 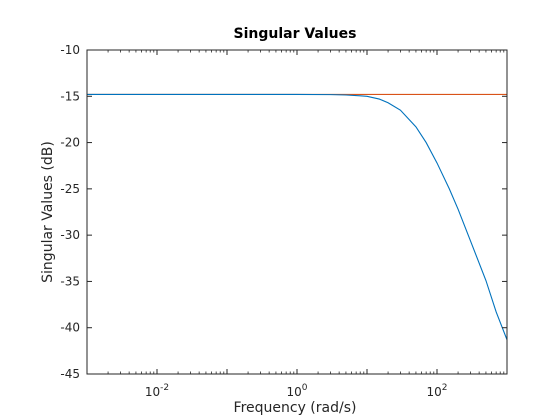 I want to click on y-tick-label: -30, so click(x=70, y=235).